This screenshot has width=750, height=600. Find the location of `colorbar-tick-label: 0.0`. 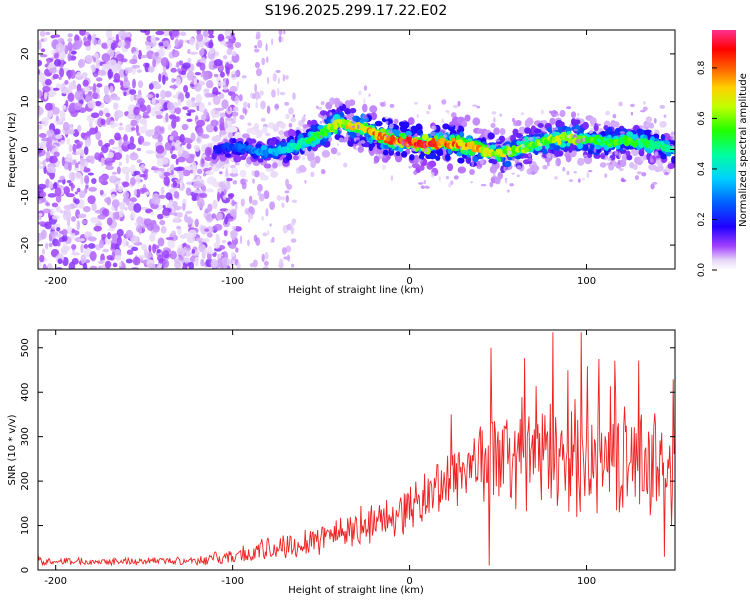

colorbar-tick-label: 0.0 is located at coordinates (702, 270).